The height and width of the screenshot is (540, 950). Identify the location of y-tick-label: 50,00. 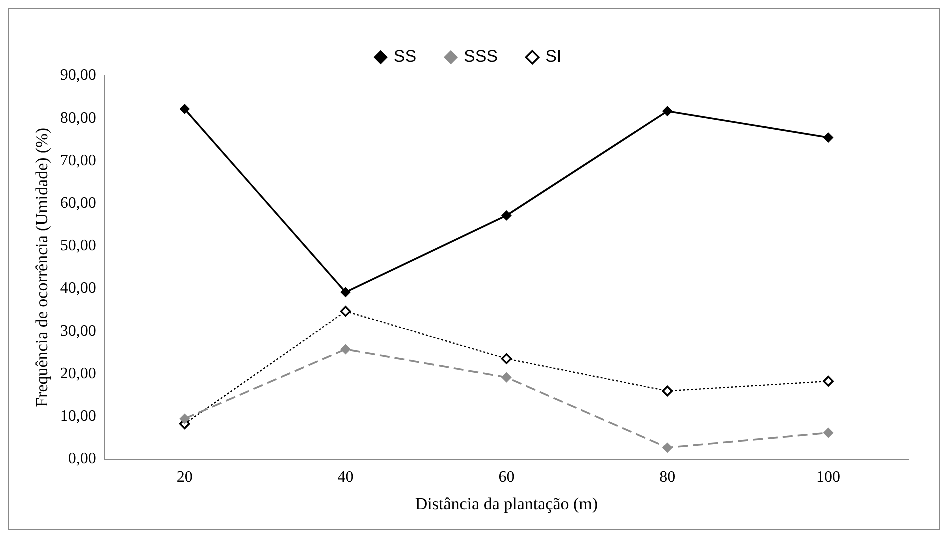
(78, 246).